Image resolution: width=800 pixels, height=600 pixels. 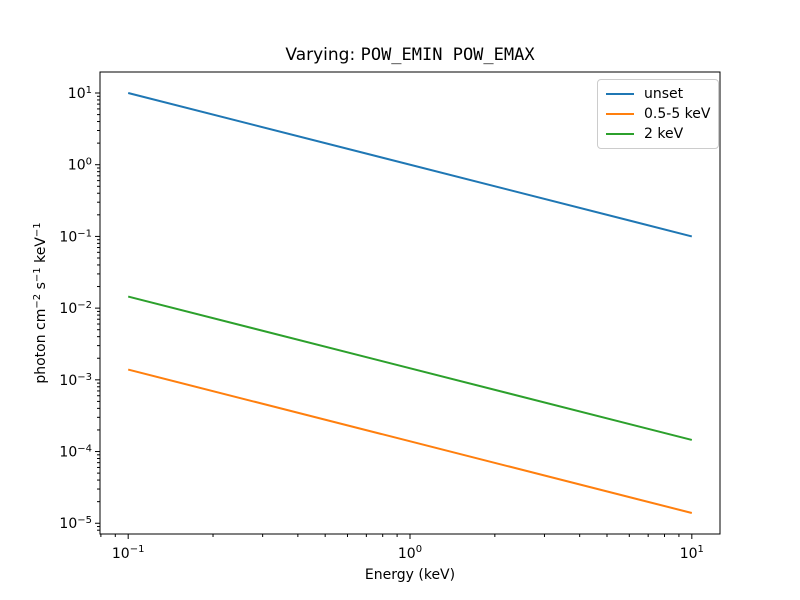 I want to click on y-tick-label: 10⁰, so click(x=80, y=165).